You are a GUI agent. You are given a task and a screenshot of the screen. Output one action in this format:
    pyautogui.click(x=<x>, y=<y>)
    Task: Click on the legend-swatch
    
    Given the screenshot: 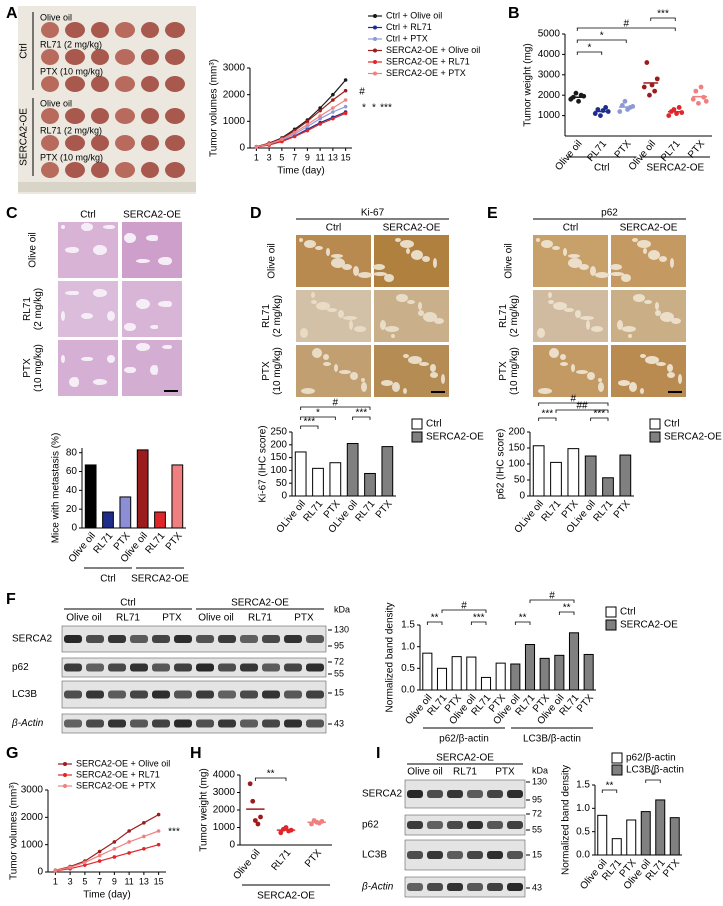 What is the action you would take?
    pyautogui.click(x=617, y=770)
    